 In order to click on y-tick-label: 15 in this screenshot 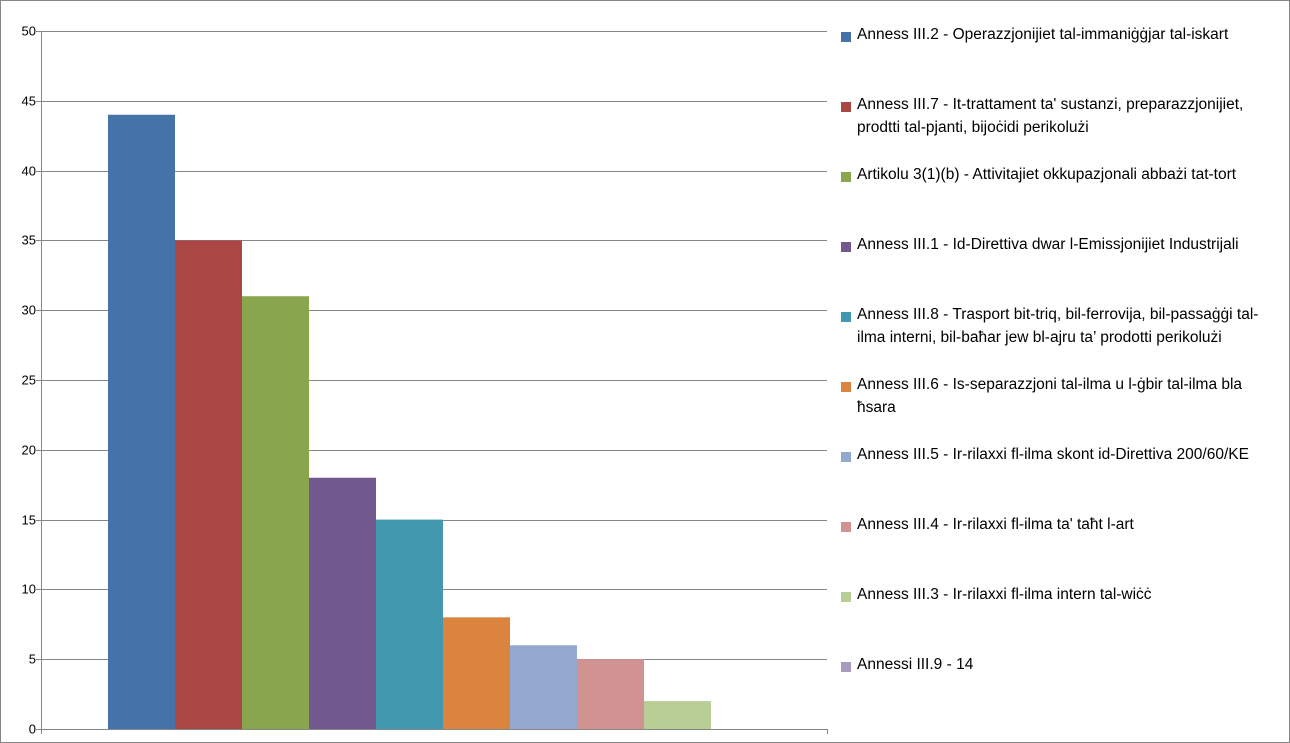, I will do `click(29, 520)`.